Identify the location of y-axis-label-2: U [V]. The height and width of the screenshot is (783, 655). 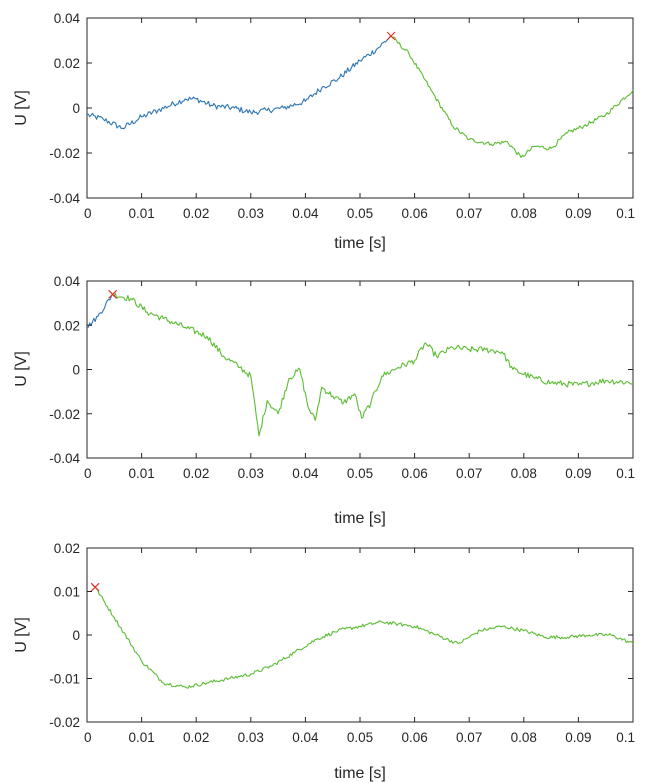
(21, 369).